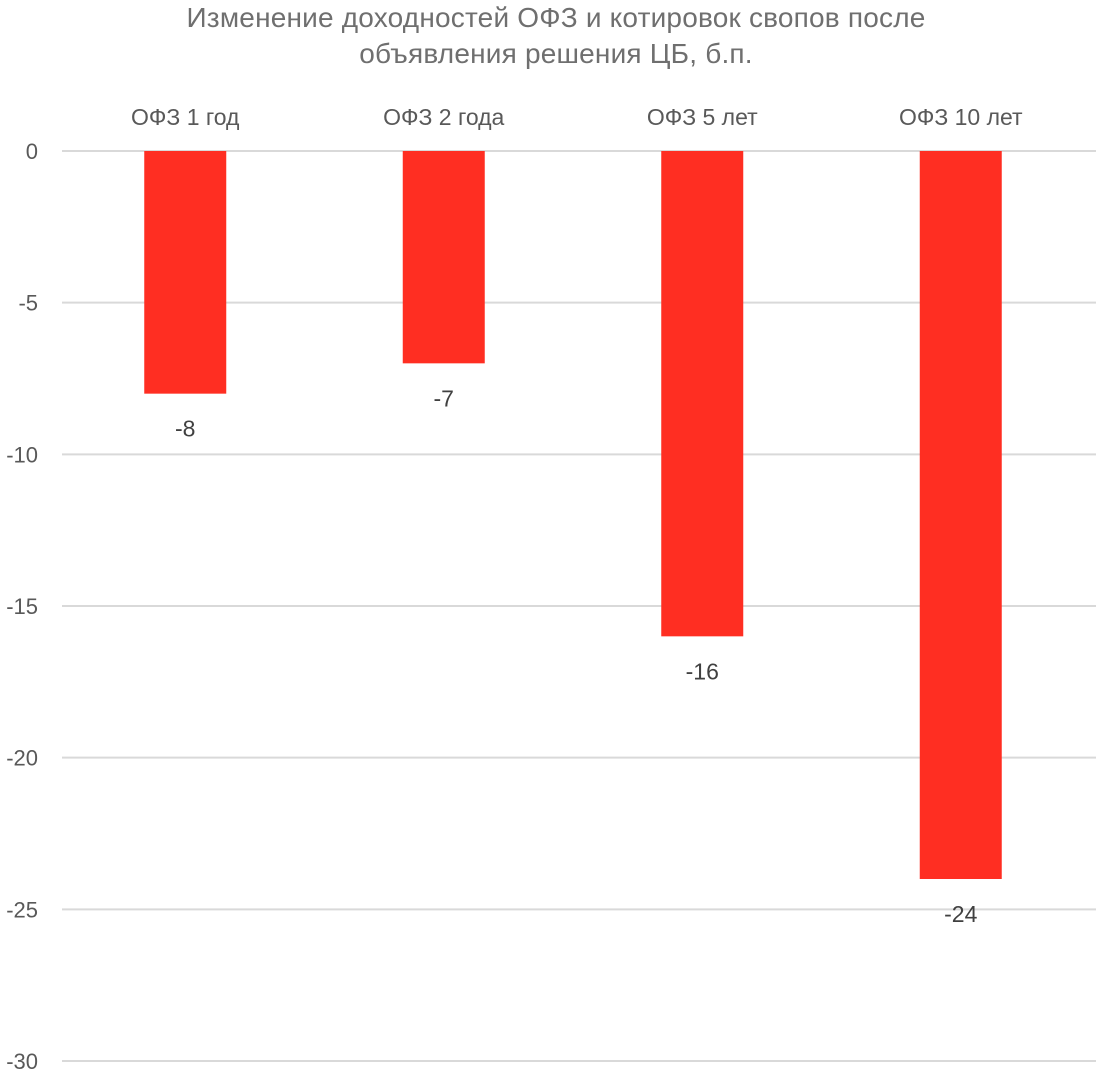  What do you see at coordinates (22, 454) in the screenshot?
I see `y-tick-label: -10` at bounding box center [22, 454].